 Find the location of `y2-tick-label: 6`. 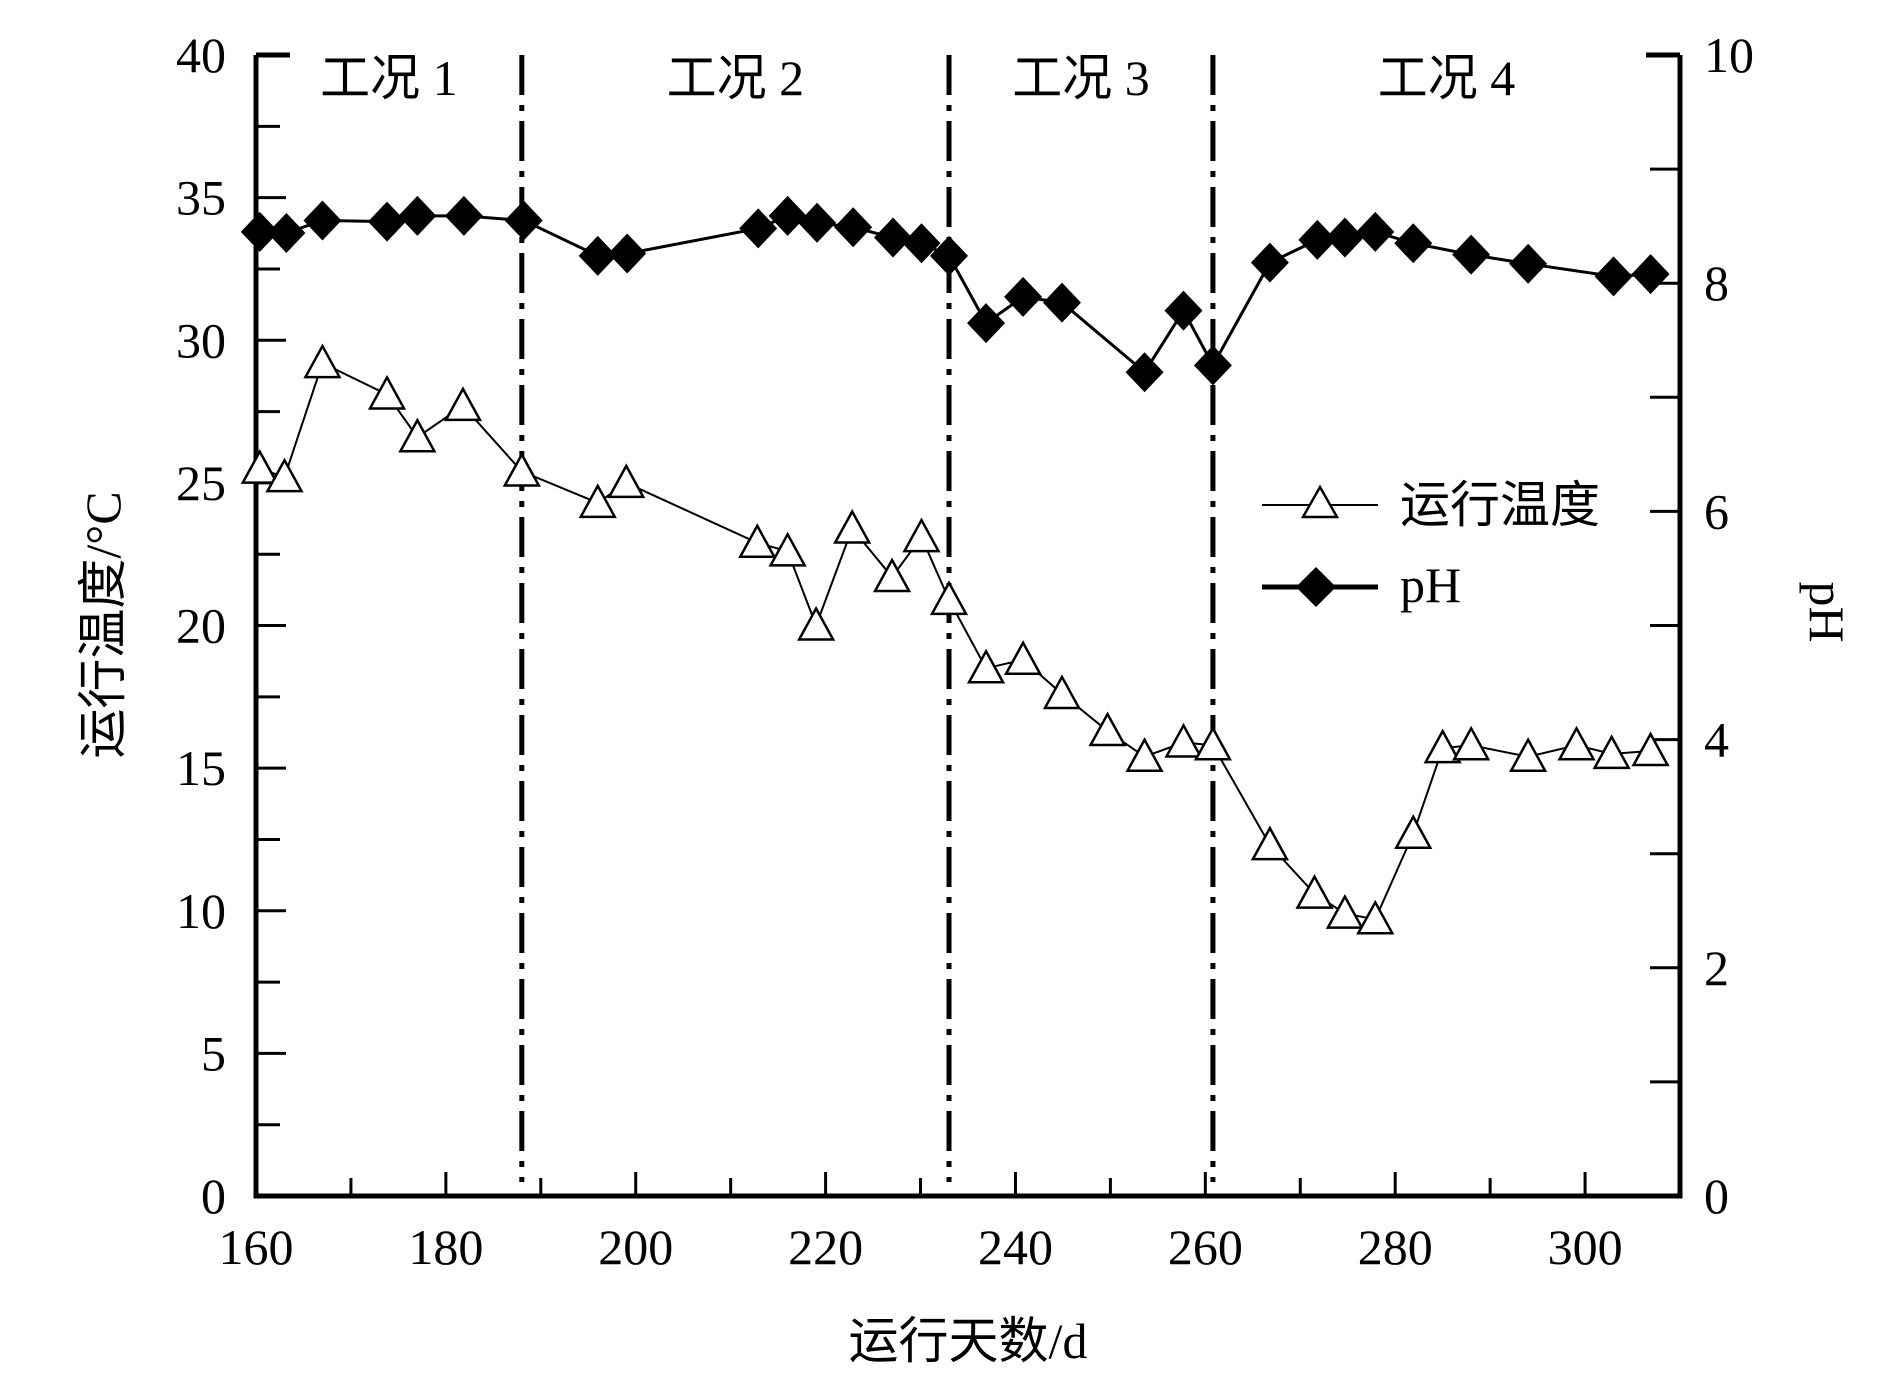

y2-tick-label: 6 is located at coordinates (1716, 511).